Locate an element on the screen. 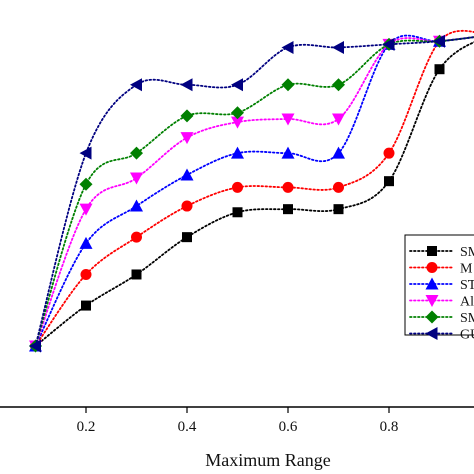 The image size is (474, 474). x-tick-label: 0.6 is located at coordinates (288, 427).